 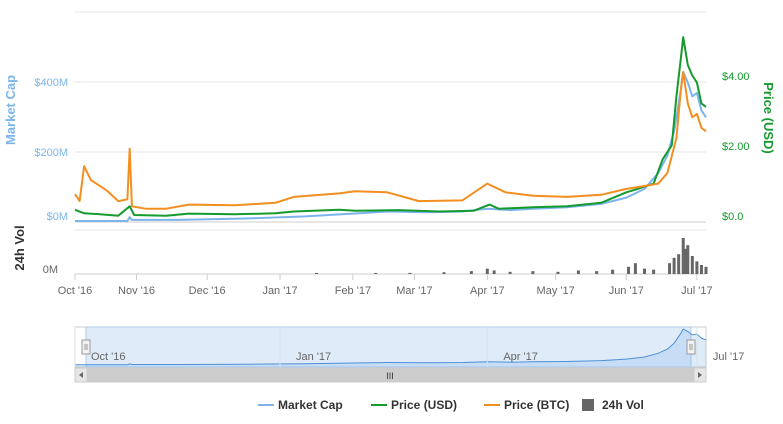 What do you see at coordinates (732, 217) in the screenshot?
I see `y-right-tick-0: $0.0` at bounding box center [732, 217].